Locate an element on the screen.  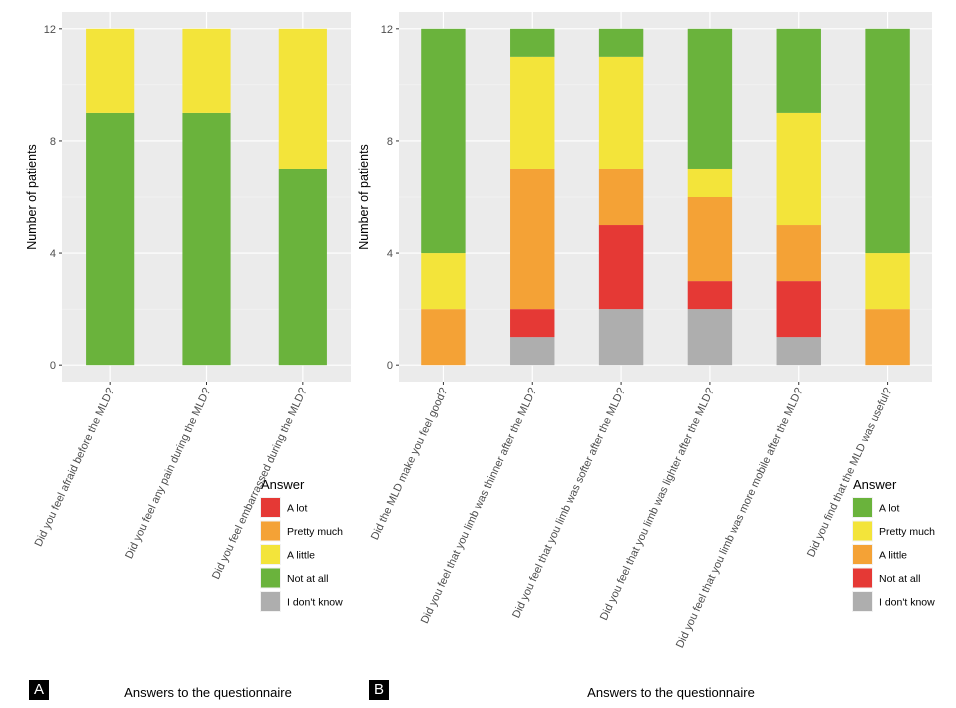
panel-b-tag: B is located at coordinates (379, 690).